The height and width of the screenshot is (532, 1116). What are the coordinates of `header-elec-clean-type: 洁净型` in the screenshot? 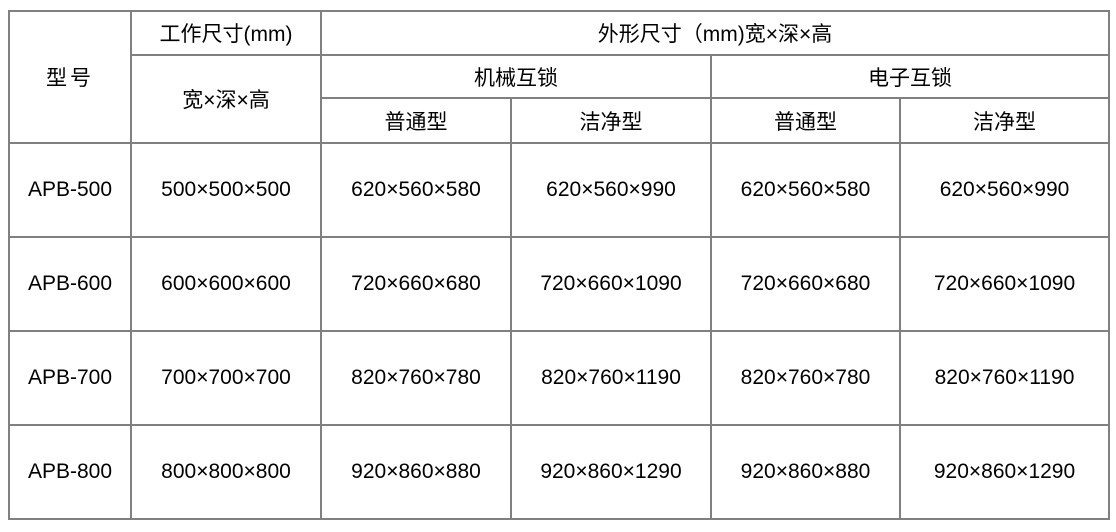 It's located at (1004, 120).